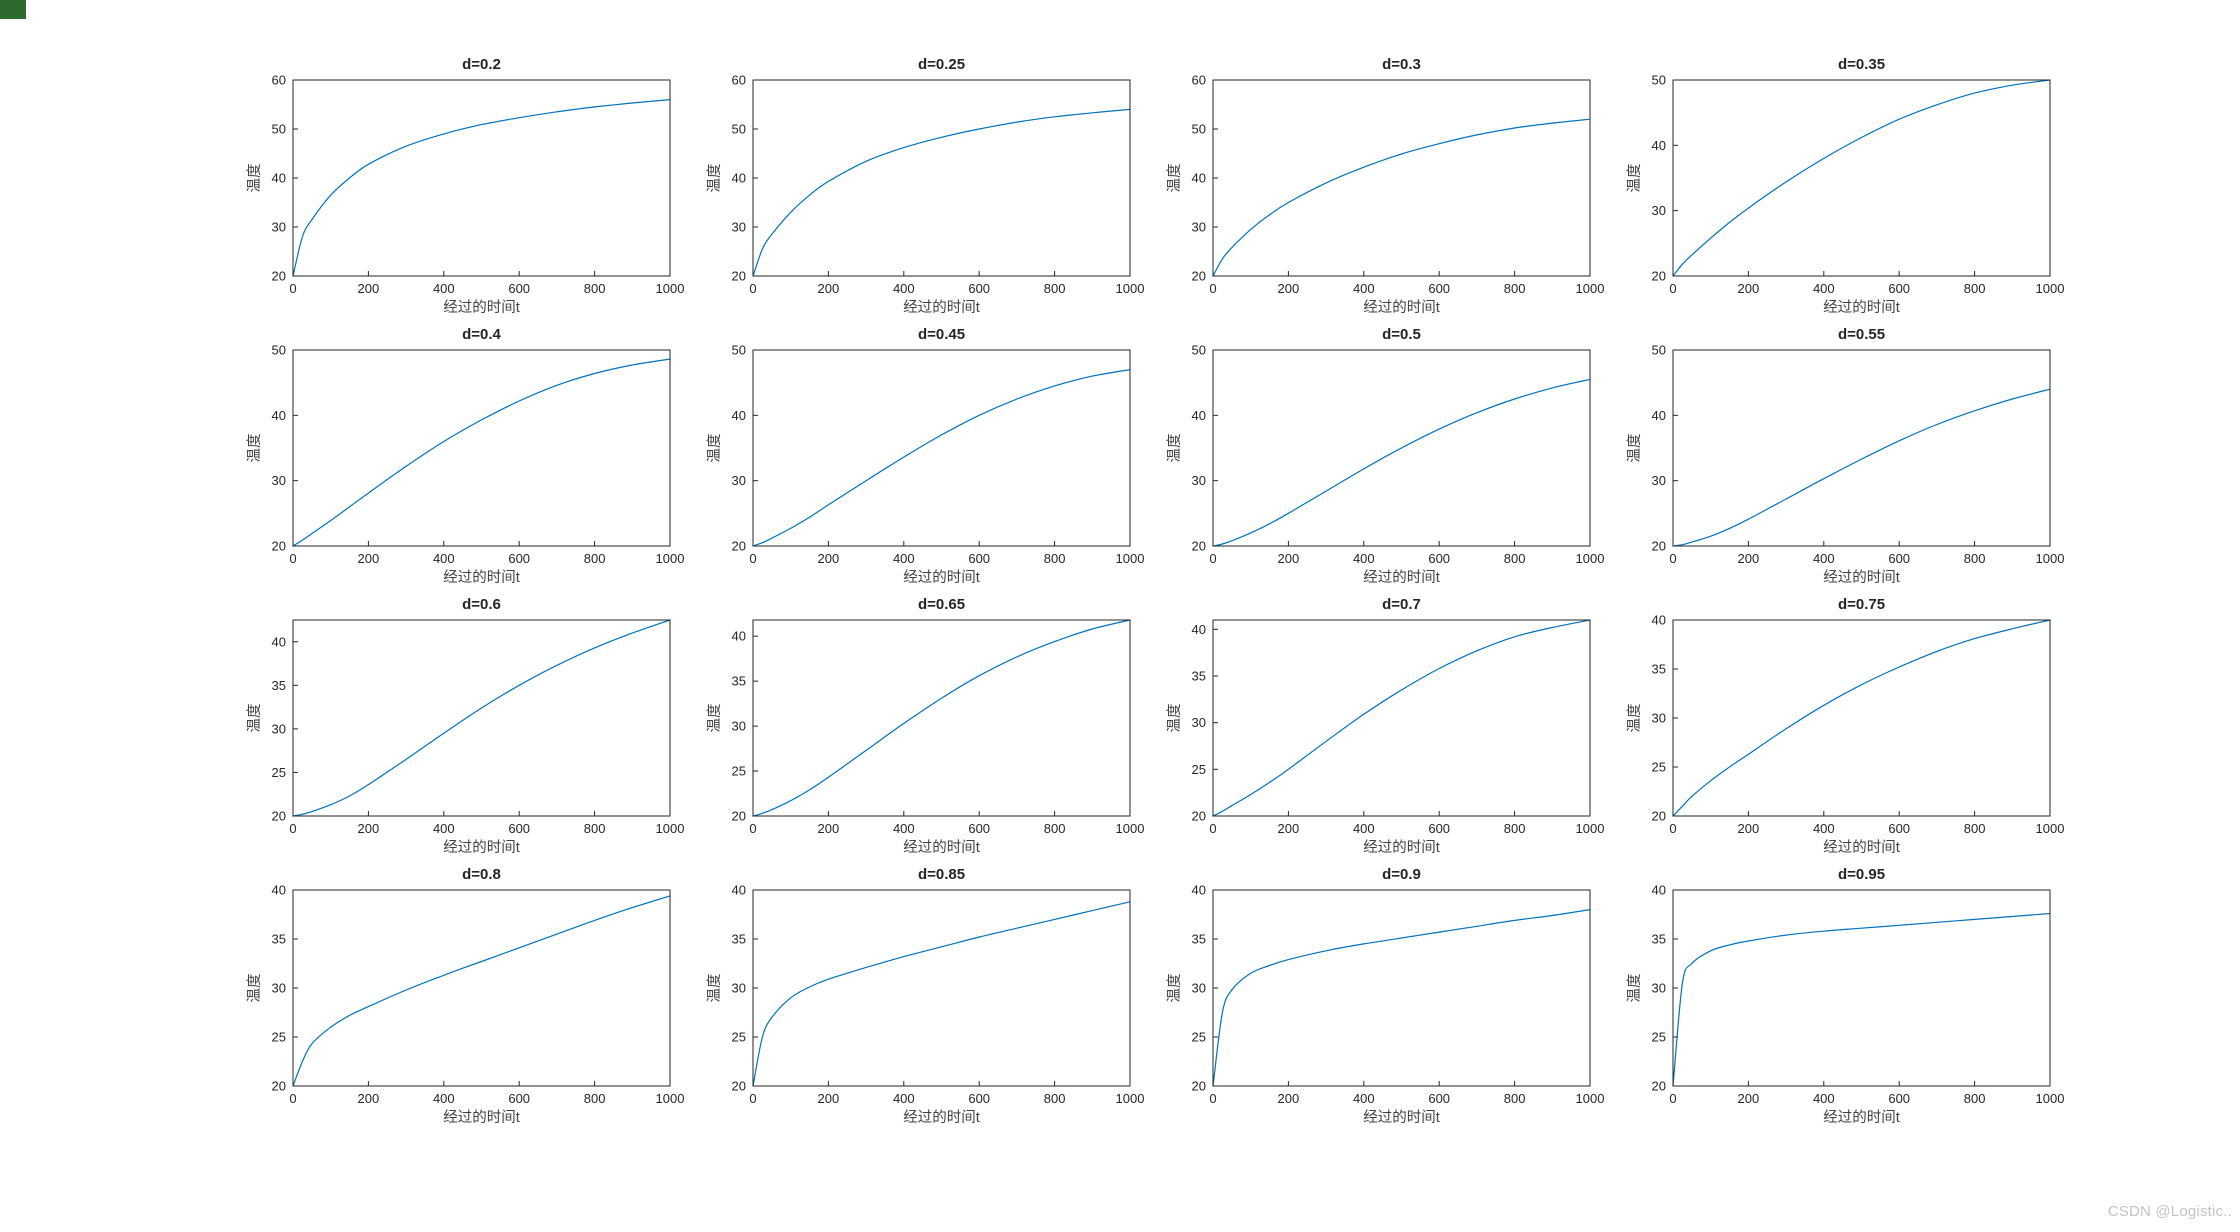 Image resolution: width=2240 pixels, height=1232 pixels. I want to click on subplot-title: d=0.85, so click(941, 874).